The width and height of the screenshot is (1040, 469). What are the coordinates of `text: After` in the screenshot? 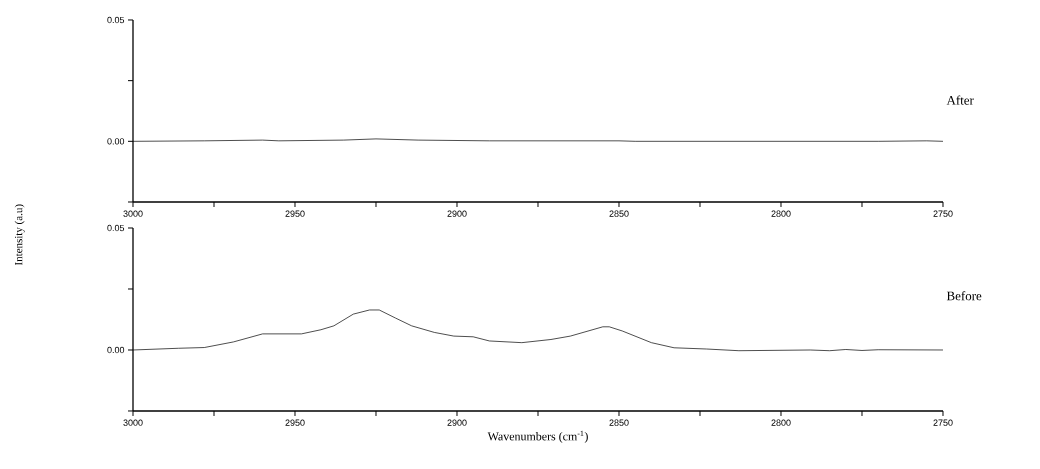 It's located at (960, 100).